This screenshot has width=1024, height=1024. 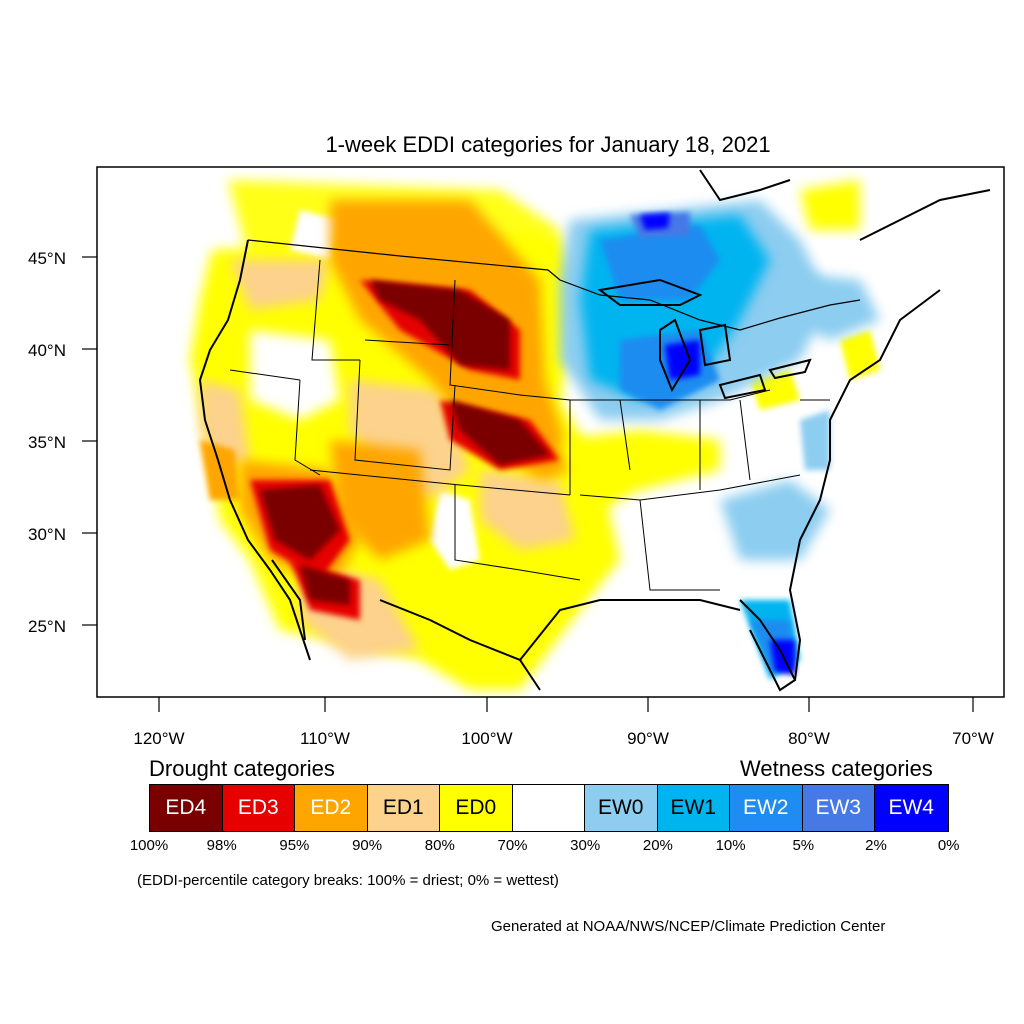 What do you see at coordinates (648, 738) in the screenshot?
I see `lon-tick-label: 90°W` at bounding box center [648, 738].